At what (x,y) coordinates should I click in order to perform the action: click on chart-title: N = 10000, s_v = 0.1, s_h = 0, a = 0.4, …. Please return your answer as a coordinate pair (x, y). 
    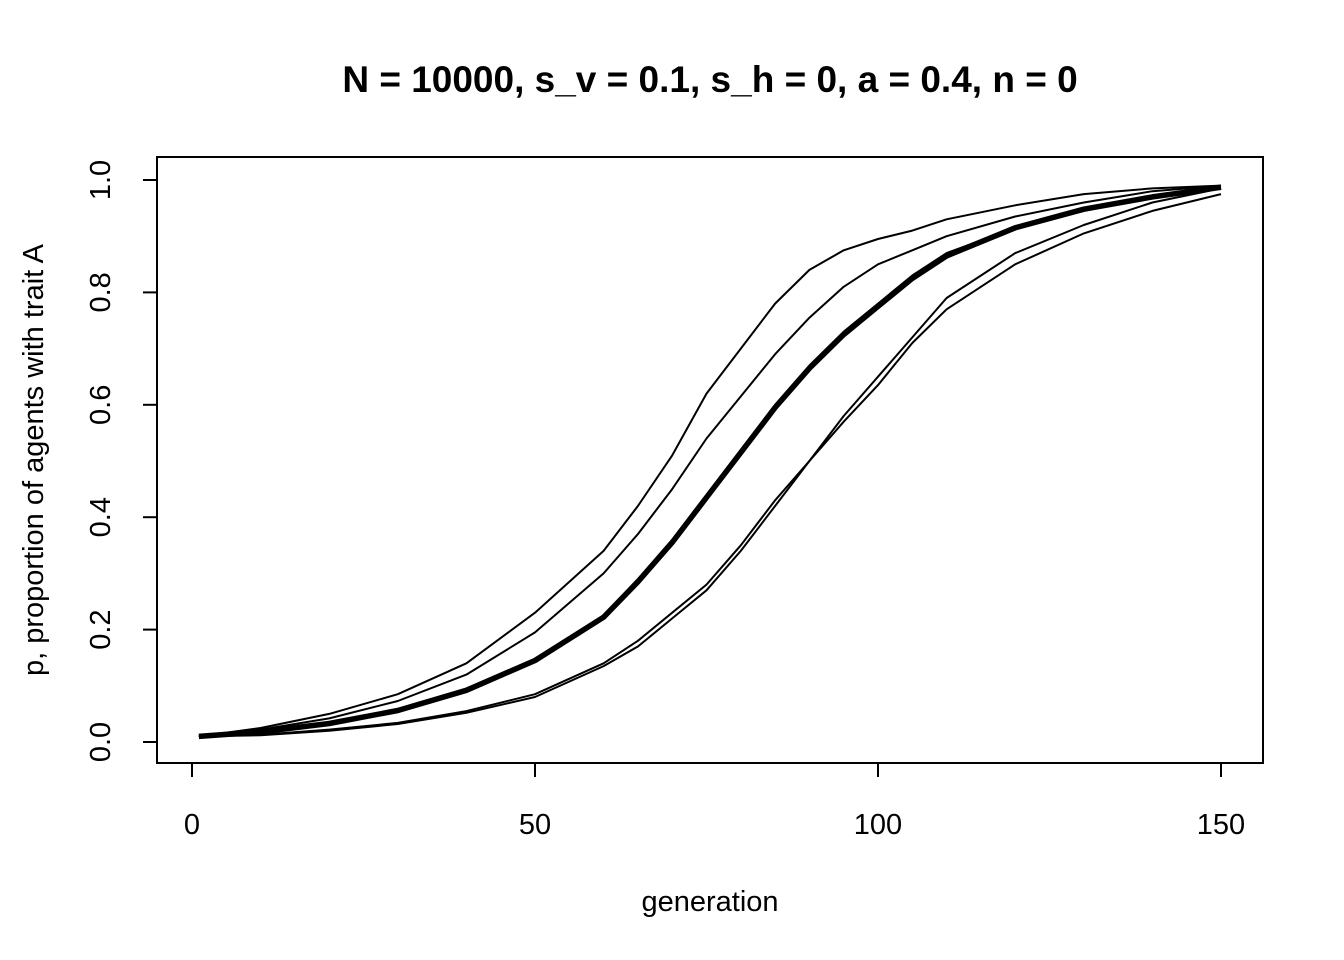
    Looking at the image, I should click on (709, 79).